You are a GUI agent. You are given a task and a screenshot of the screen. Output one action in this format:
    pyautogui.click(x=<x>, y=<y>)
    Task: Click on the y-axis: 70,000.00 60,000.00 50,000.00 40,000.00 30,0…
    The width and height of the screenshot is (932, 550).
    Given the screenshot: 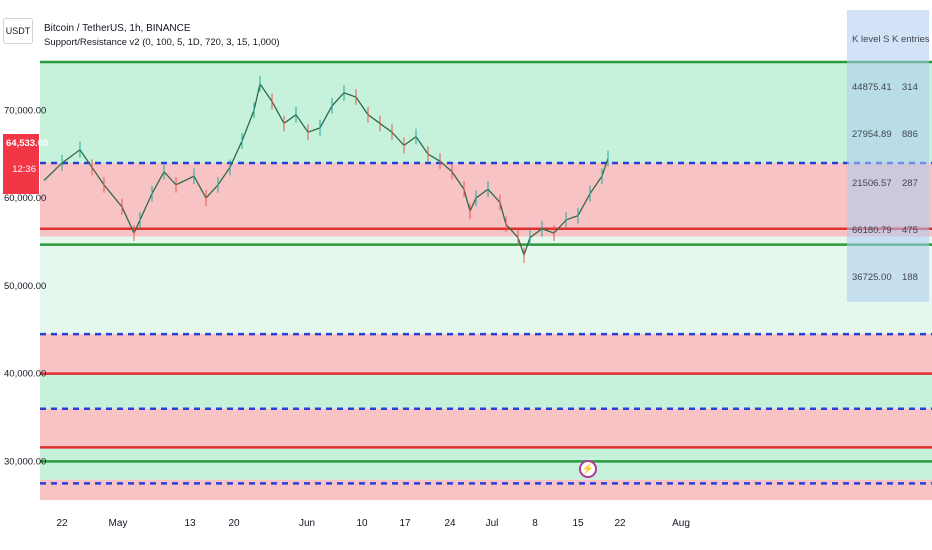 What is the action you would take?
    pyautogui.click(x=25, y=286)
    